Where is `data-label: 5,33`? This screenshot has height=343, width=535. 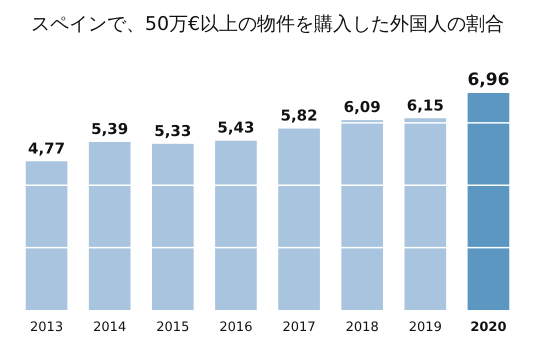 data-label: 5,33 is located at coordinates (173, 131).